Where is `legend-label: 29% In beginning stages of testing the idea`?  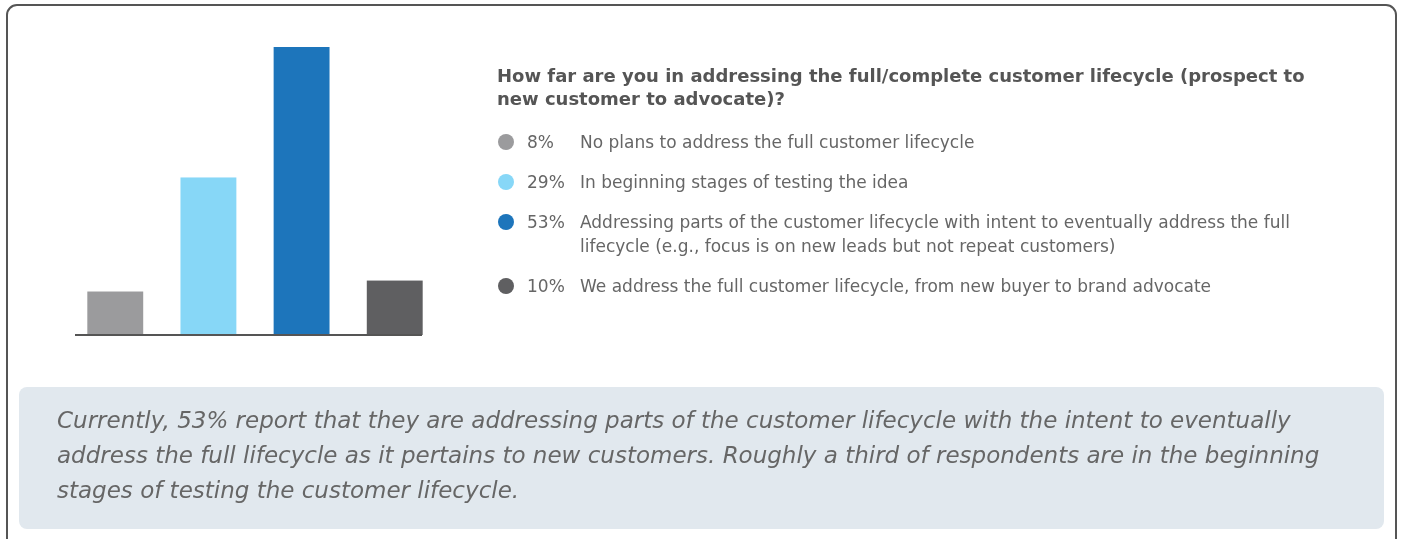
legend-label: 29% In beginning stages of testing the idea is located at coordinates (718, 182).